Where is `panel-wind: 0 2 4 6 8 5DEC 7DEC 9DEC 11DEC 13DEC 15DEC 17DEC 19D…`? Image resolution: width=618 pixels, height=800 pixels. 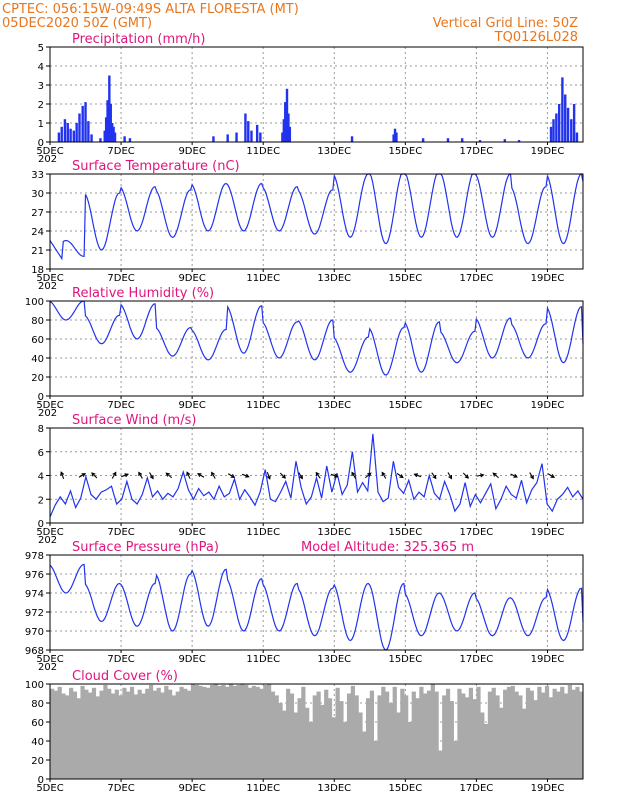
panel-wind: 0 2 4 6 8 5DEC 7DEC 9DEC 11DEC 13DEC 15DEC 17DEC 19D… is located at coordinates (310, 479).